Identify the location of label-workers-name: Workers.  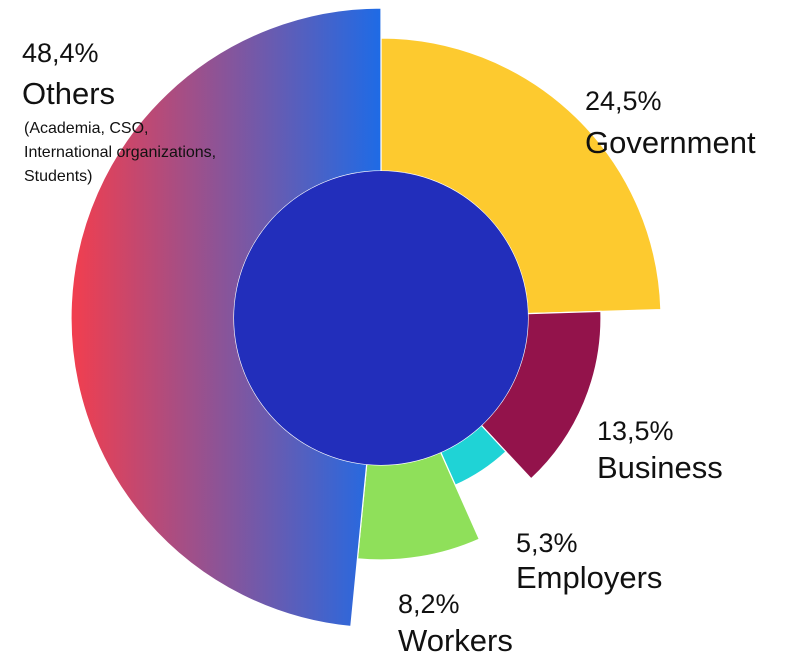
(455, 640).